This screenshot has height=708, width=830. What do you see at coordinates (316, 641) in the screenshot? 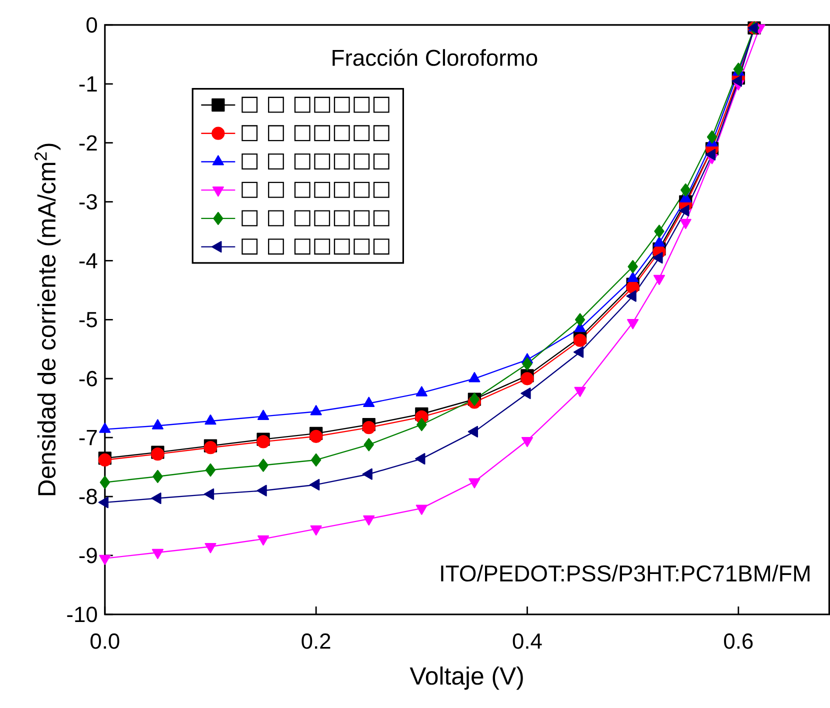
I see `x-tick-label: 0.2` at bounding box center [316, 641].